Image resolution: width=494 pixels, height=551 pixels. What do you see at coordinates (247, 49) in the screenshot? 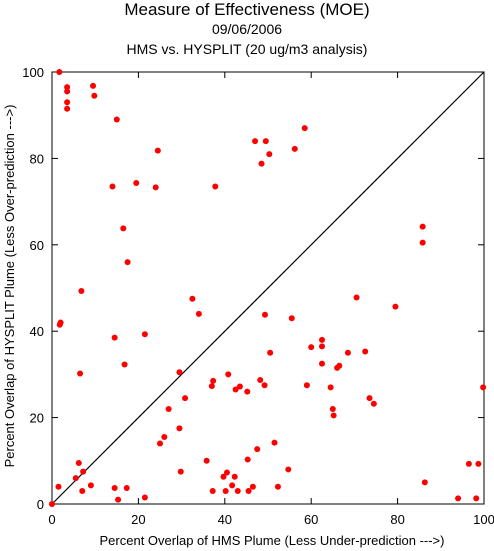
I see `chart-subtitle: HMS vs. HYSPLIT (20 ug/m3 analysis)` at bounding box center [247, 49].